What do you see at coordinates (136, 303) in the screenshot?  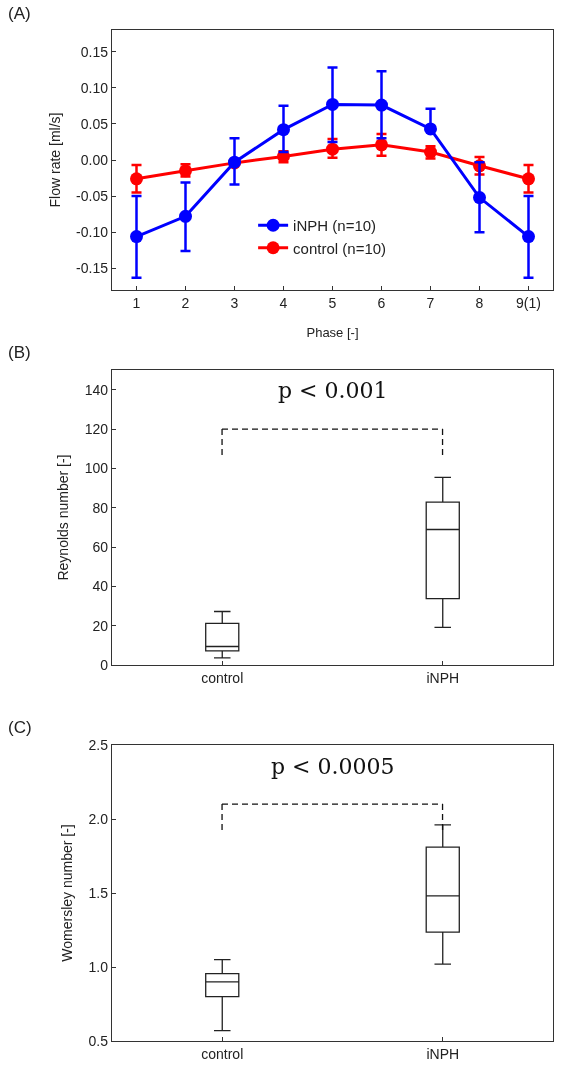 I see `x-tick-label: 1` at bounding box center [136, 303].